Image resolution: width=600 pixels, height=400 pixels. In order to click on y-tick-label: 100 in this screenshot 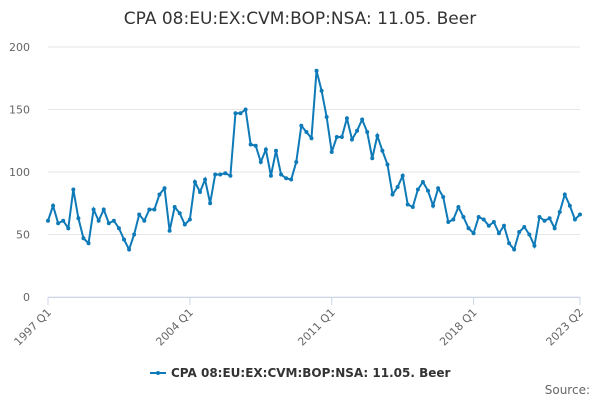, I will do `click(19, 172)`.